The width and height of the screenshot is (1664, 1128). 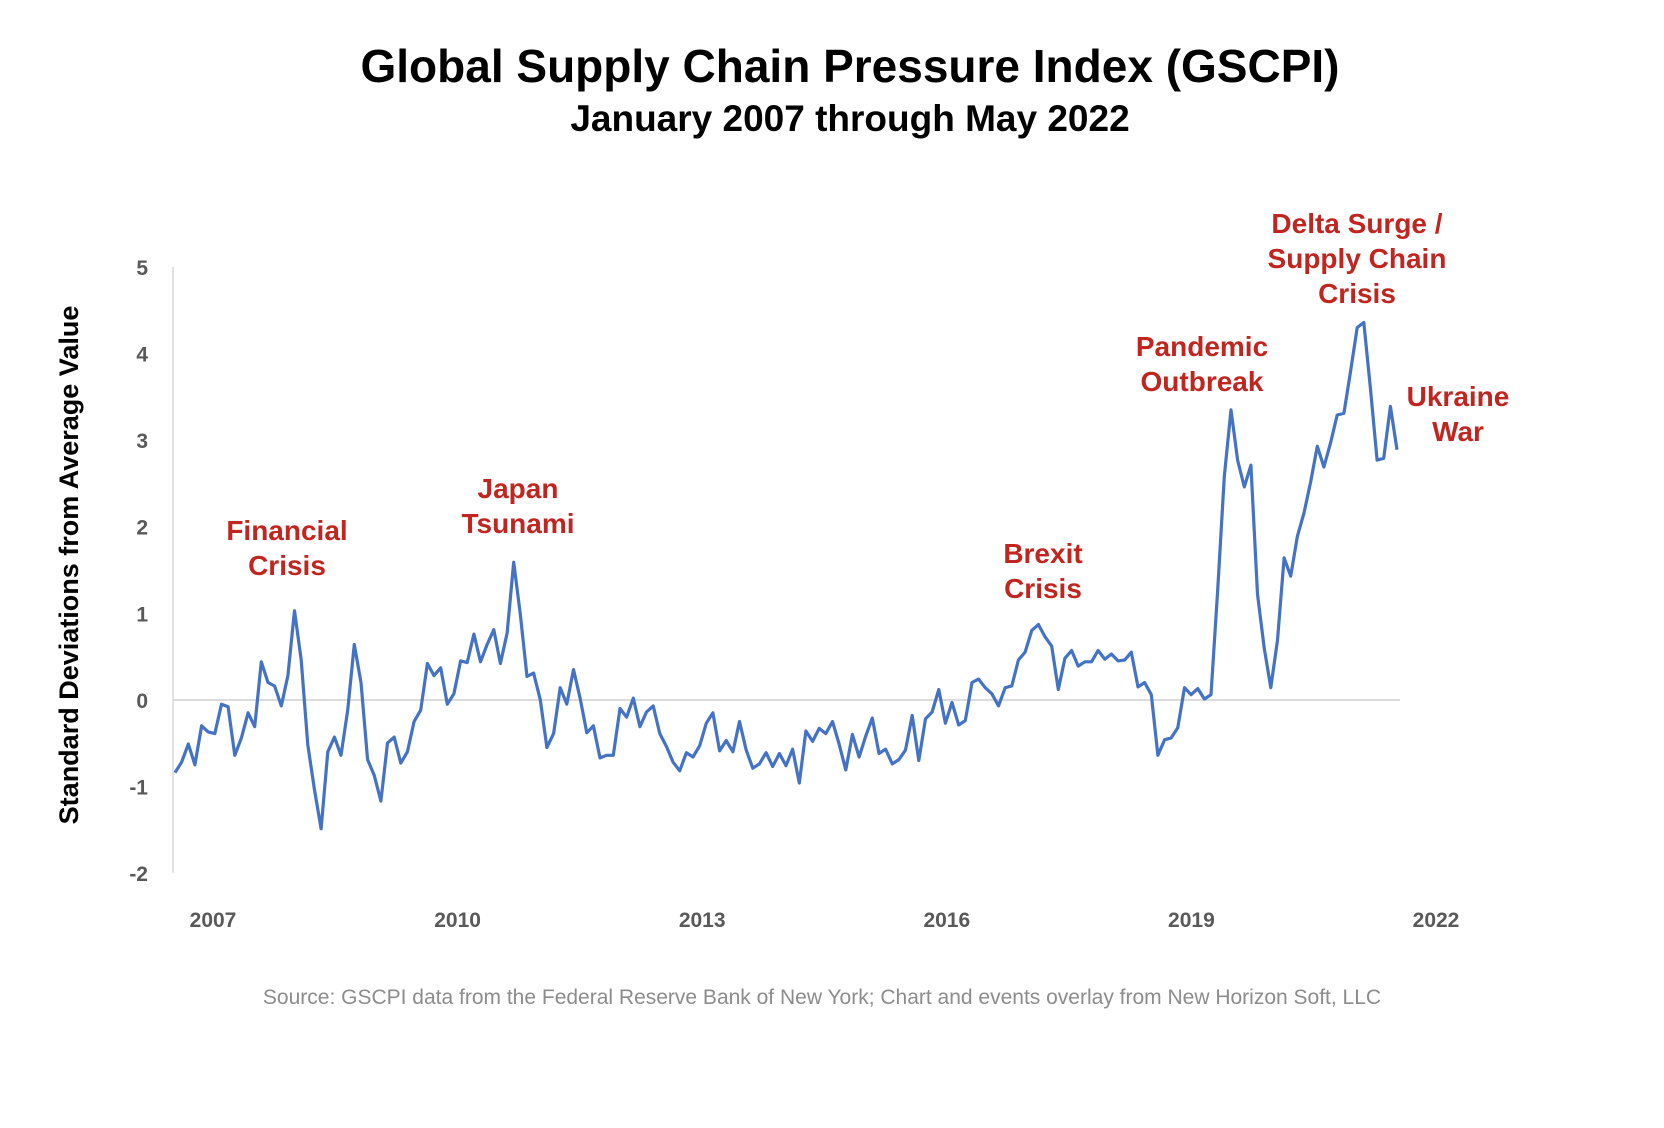 What do you see at coordinates (142, 441) in the screenshot?
I see `y-tick-label: 3` at bounding box center [142, 441].